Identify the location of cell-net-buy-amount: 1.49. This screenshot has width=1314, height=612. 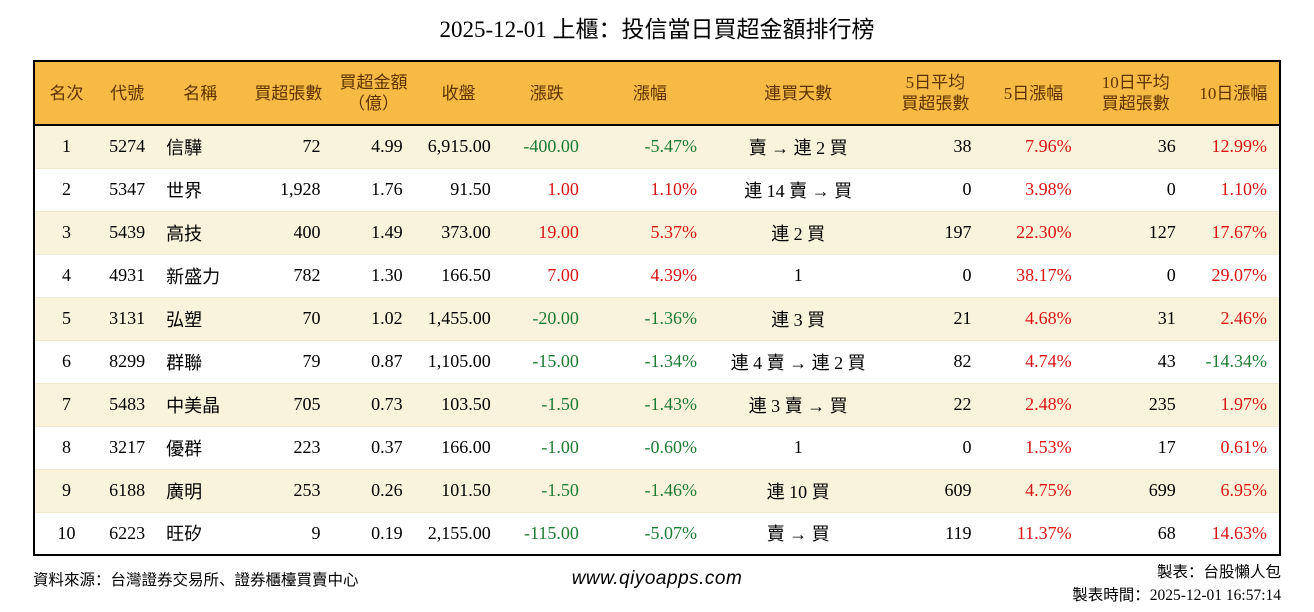
(387, 232).